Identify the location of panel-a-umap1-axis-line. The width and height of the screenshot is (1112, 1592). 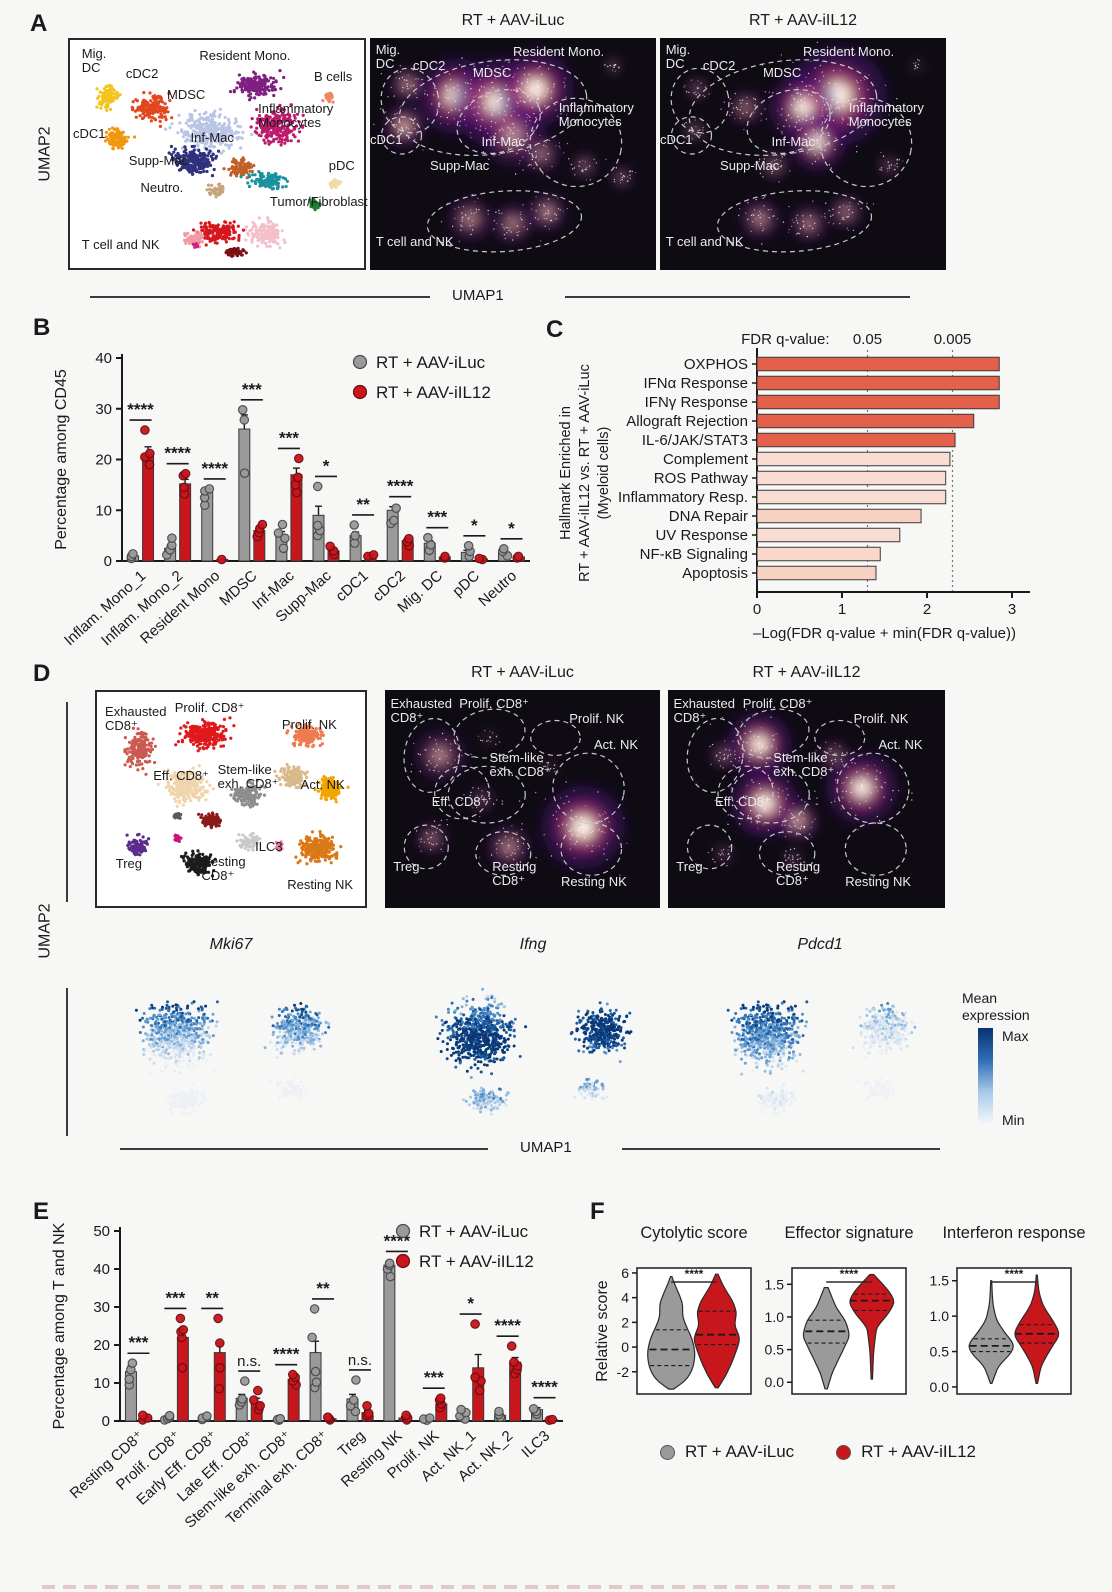
(260, 297).